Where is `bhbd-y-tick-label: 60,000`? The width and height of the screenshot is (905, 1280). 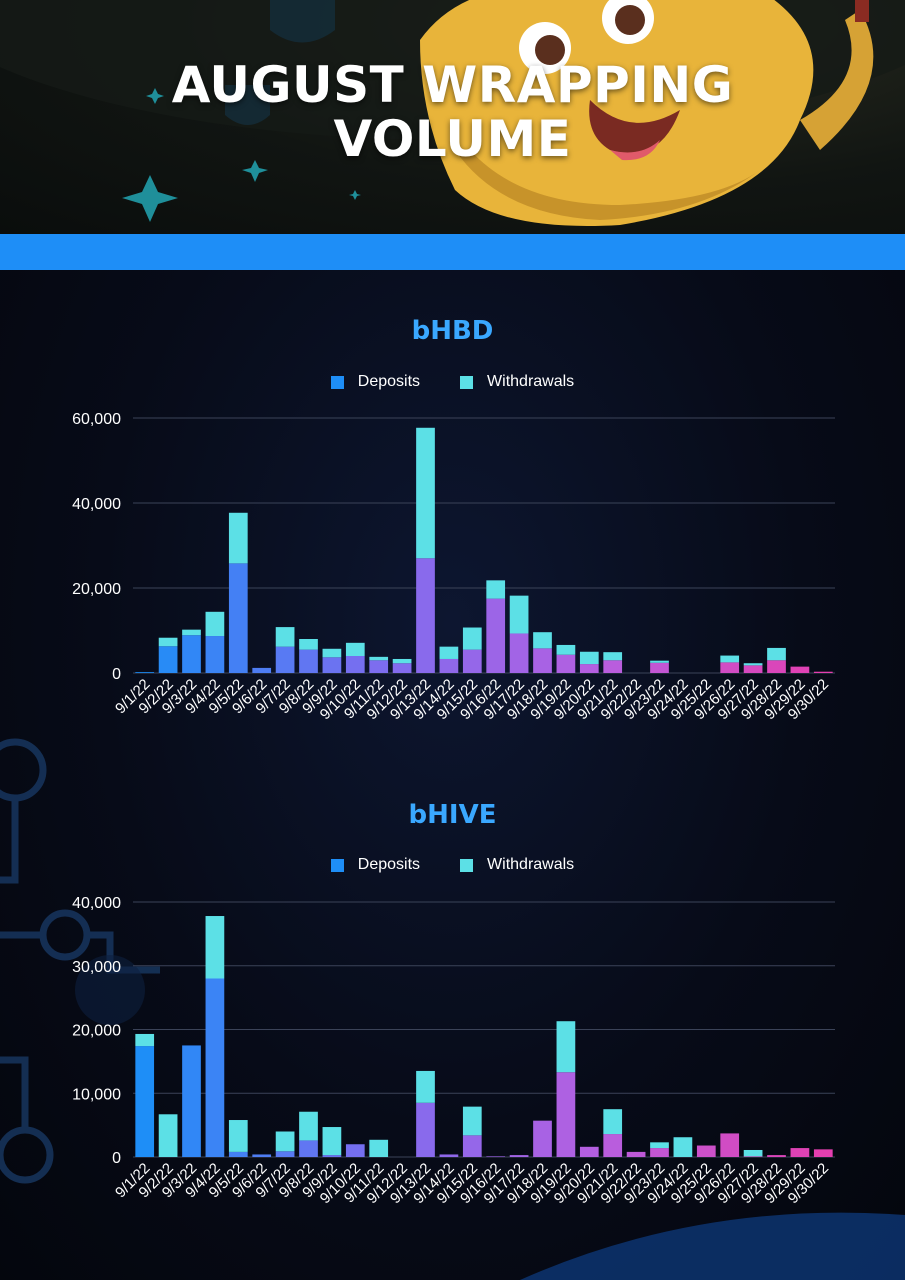
bhbd-y-tick-label: 60,000 is located at coordinates (96, 419).